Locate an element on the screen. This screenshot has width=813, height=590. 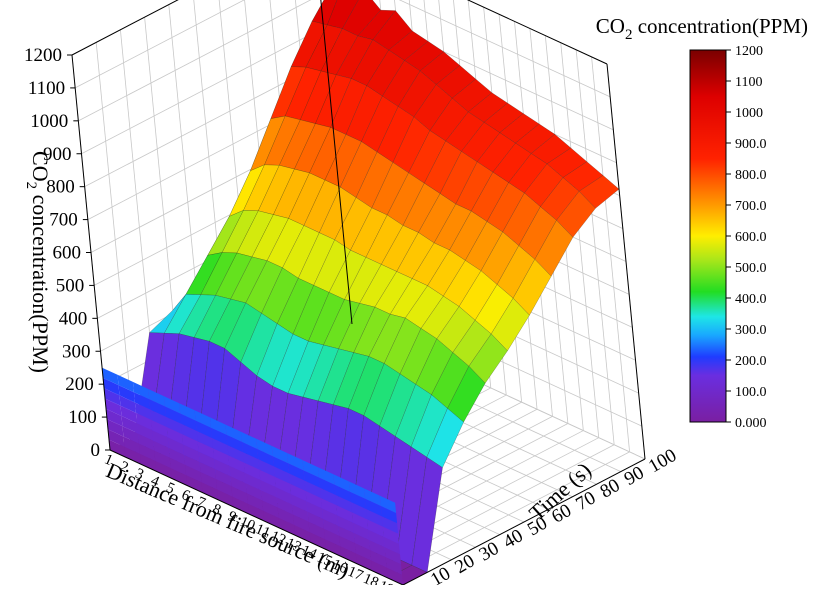
z-tick-label: 300 is located at coordinates (76, 351).